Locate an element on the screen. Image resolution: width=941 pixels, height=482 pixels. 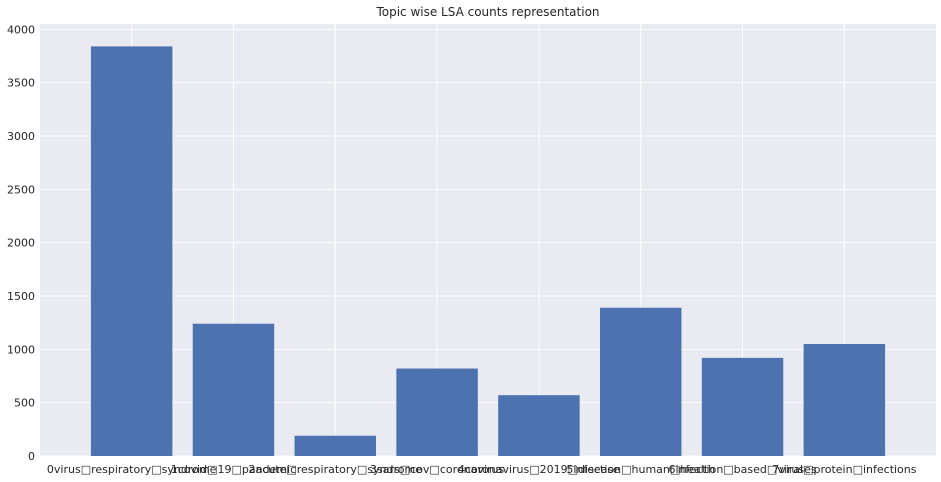
y-tick-label: 1000 is located at coordinates (21, 349).